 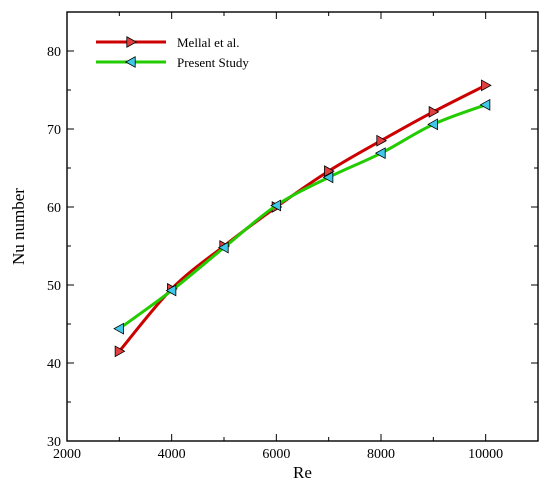 What do you see at coordinates (54, 286) in the screenshot?
I see `y-tick-label: 50` at bounding box center [54, 286].